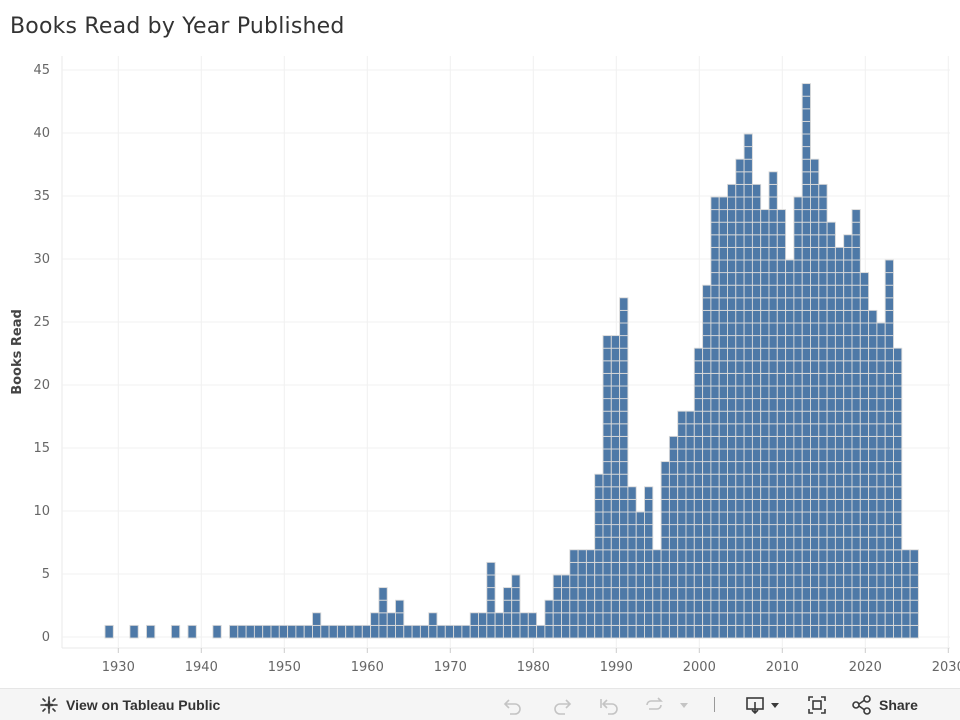  Describe the element at coordinates (292, 631) in the screenshot. I see `bar-1951` at that location.